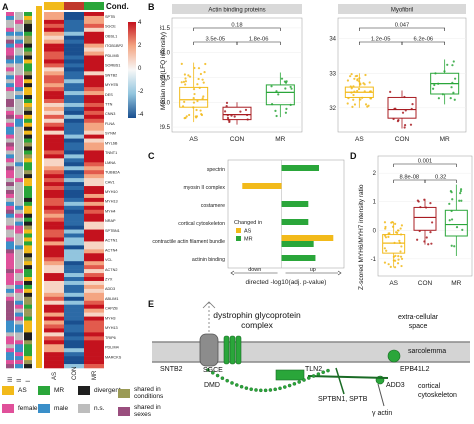  I want to click on y-tick: 30.5, so click(165, 78).